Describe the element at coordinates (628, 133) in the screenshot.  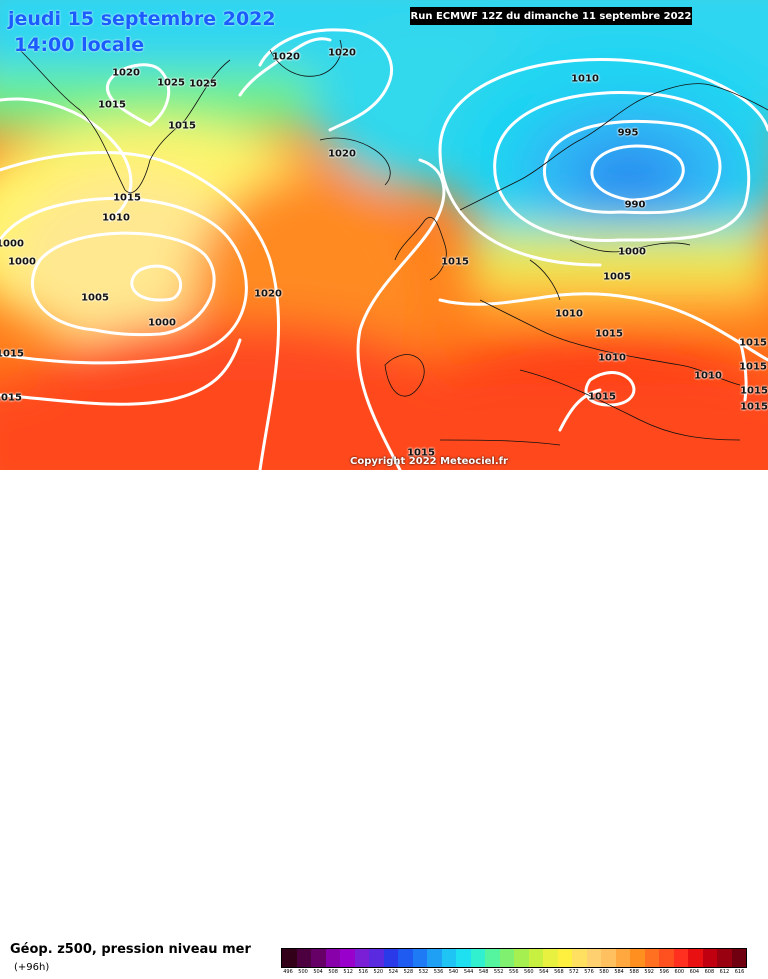
I see `pressure-label: 995` at that location.